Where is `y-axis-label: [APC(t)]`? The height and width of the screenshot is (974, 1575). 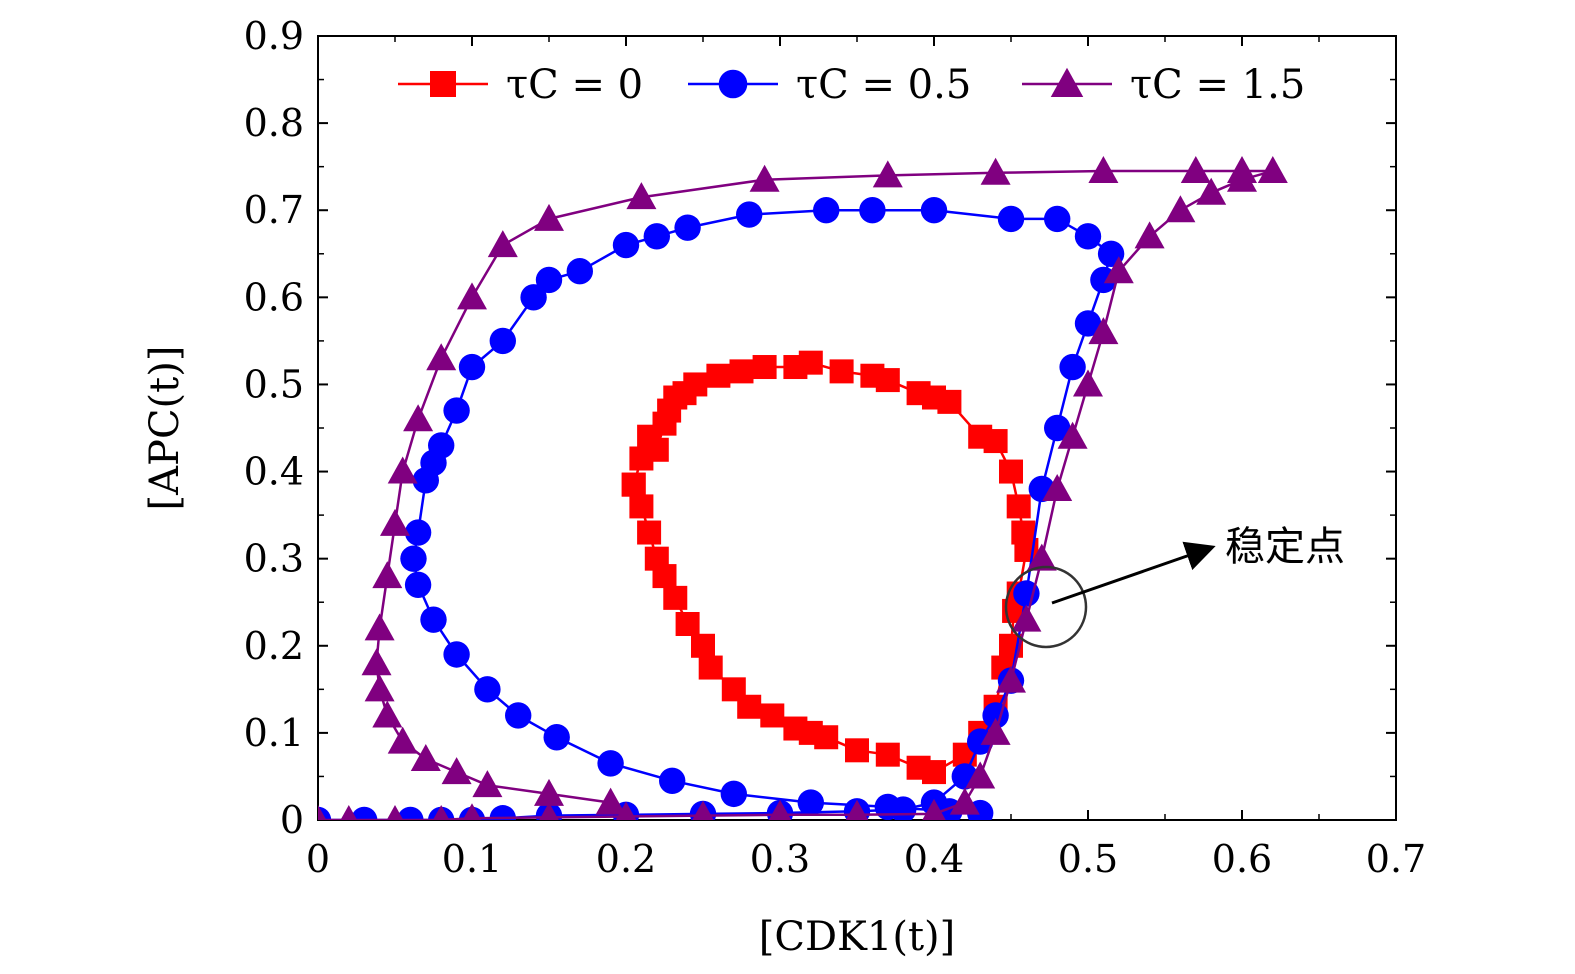 y-axis-label: [APC(t)] is located at coordinates (165, 428).